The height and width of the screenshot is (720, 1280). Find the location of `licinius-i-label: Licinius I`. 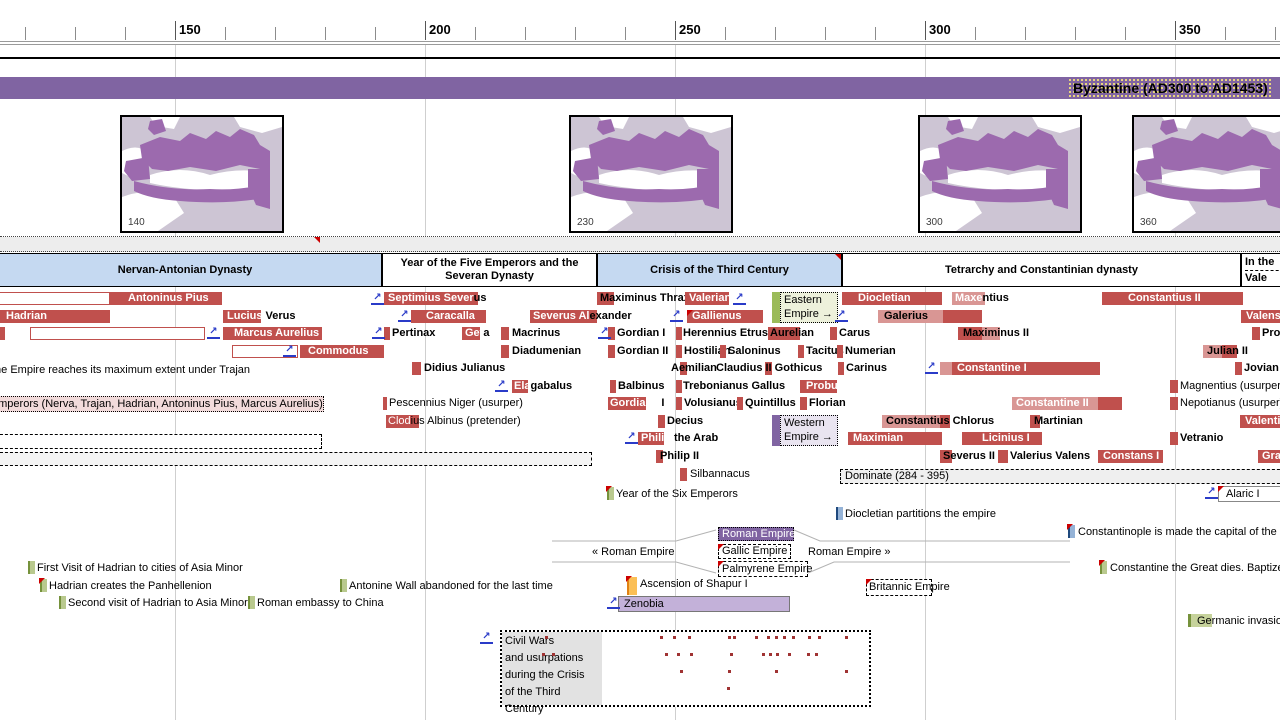

licinius-i-label: Licinius I is located at coordinates (1006, 438).